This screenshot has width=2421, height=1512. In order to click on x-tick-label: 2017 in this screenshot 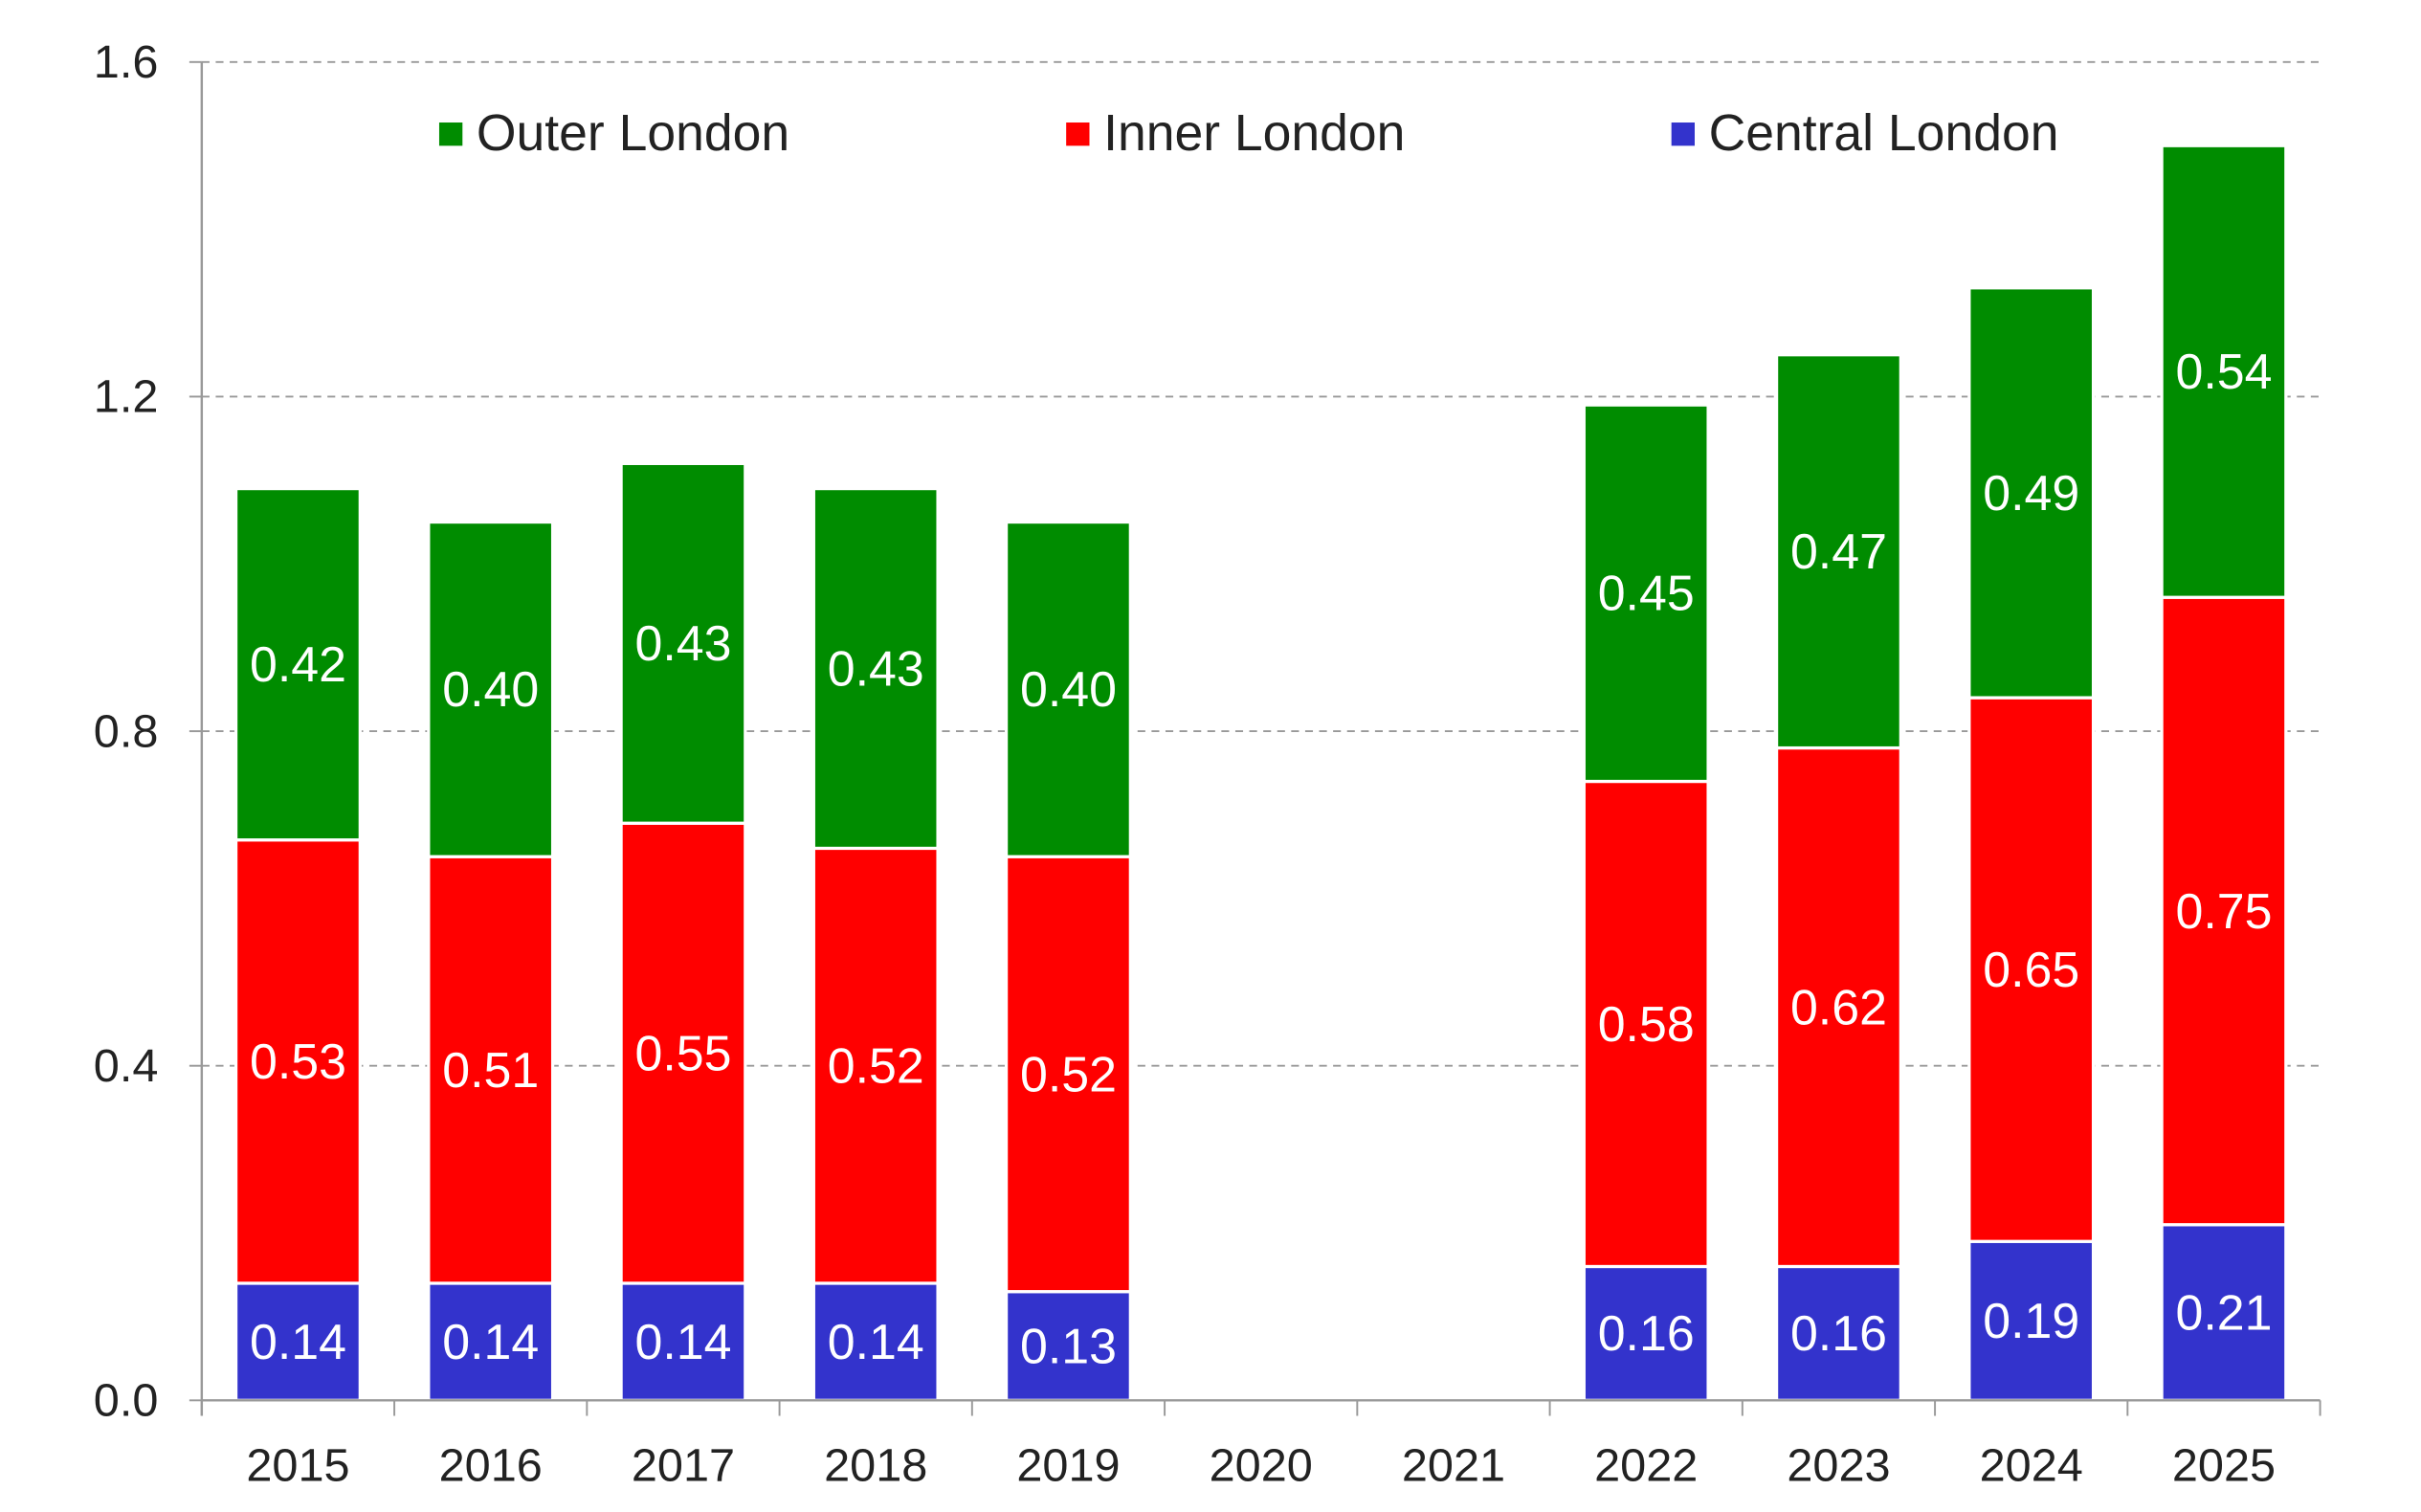, I will do `click(683, 1466)`.